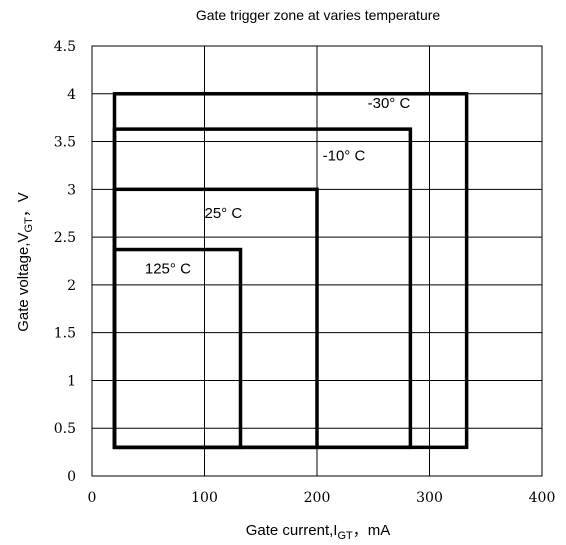 The image size is (566, 545). Describe the element at coordinates (318, 532) in the screenshot. I see `x-axis-label: Gate current,IGT，mA` at that location.